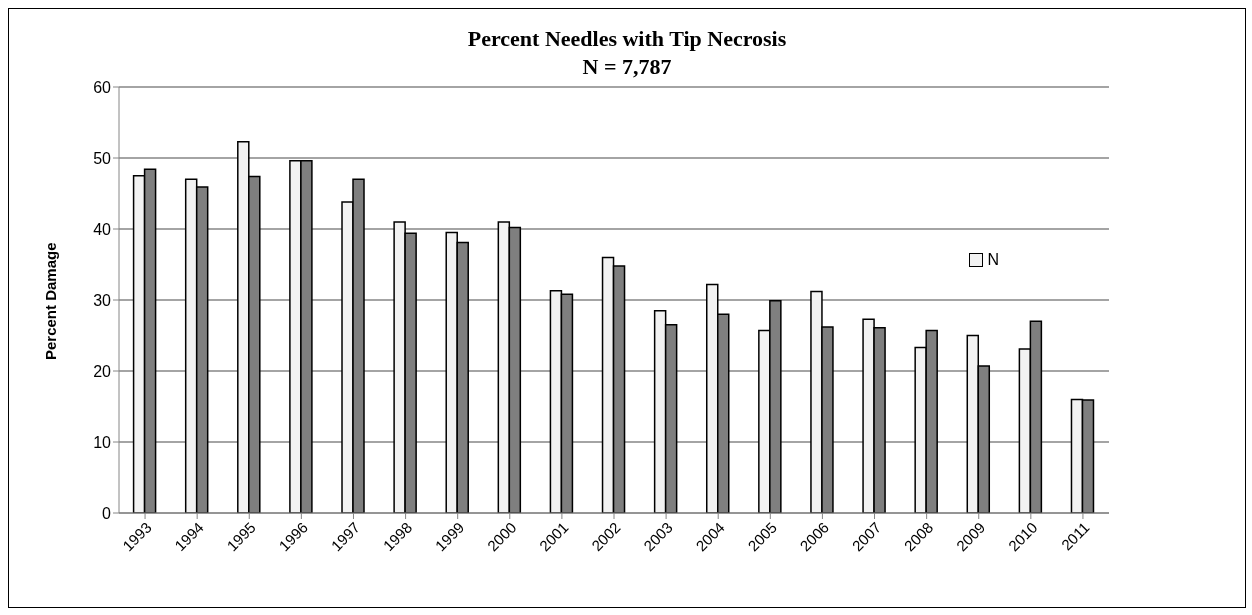 This screenshot has height=615, width=1252. What do you see at coordinates (102, 158) in the screenshot?
I see `y-tick-label: 50` at bounding box center [102, 158].